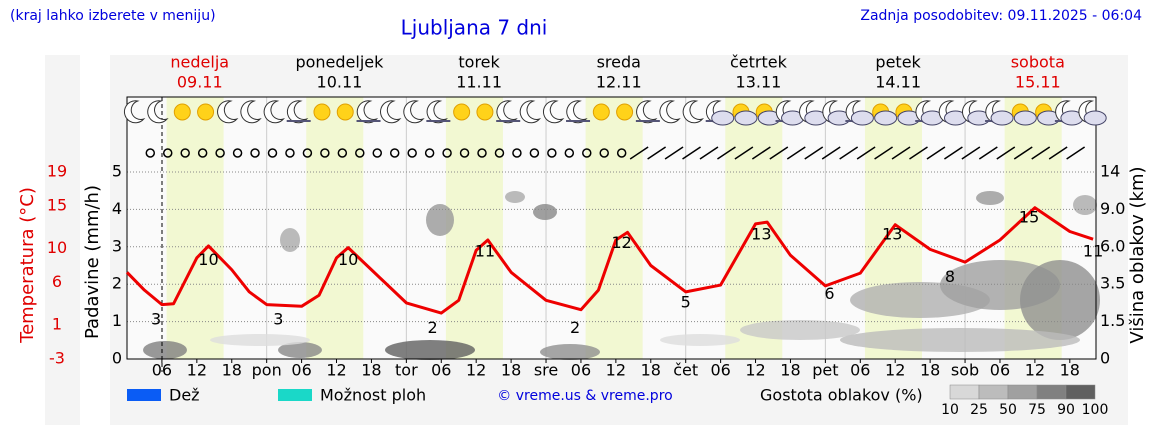 The image size is (1152, 447). Describe the element at coordinates (1038, 82) in the screenshot. I see `day-date: 15.11` at that location.